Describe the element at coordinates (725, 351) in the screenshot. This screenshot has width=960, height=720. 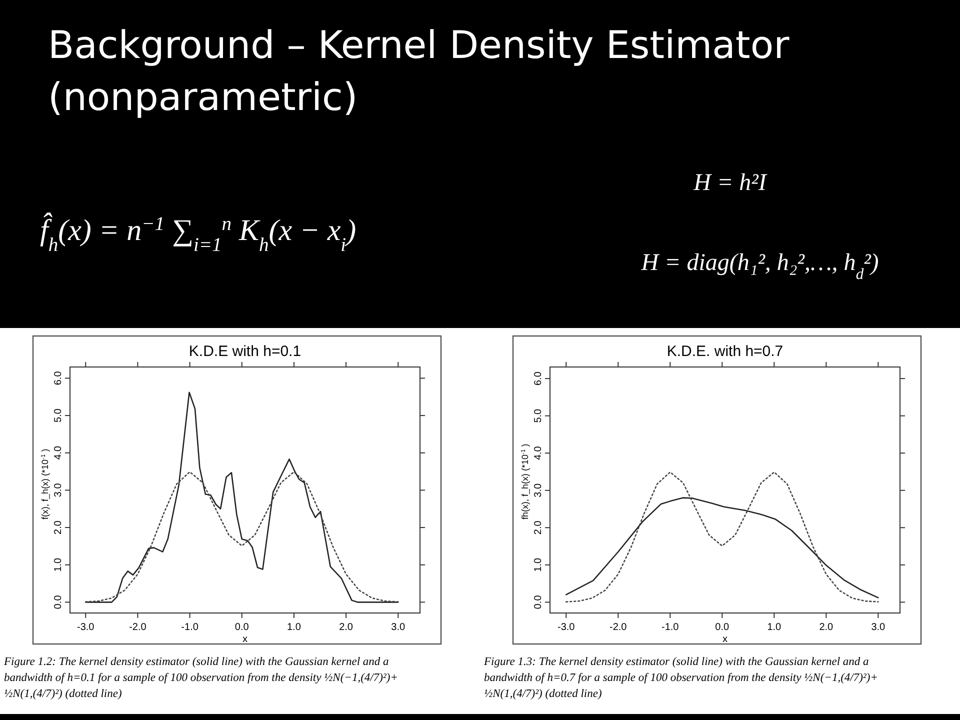
I see `chart-title: K.D.E. with h=0.7` at that location.